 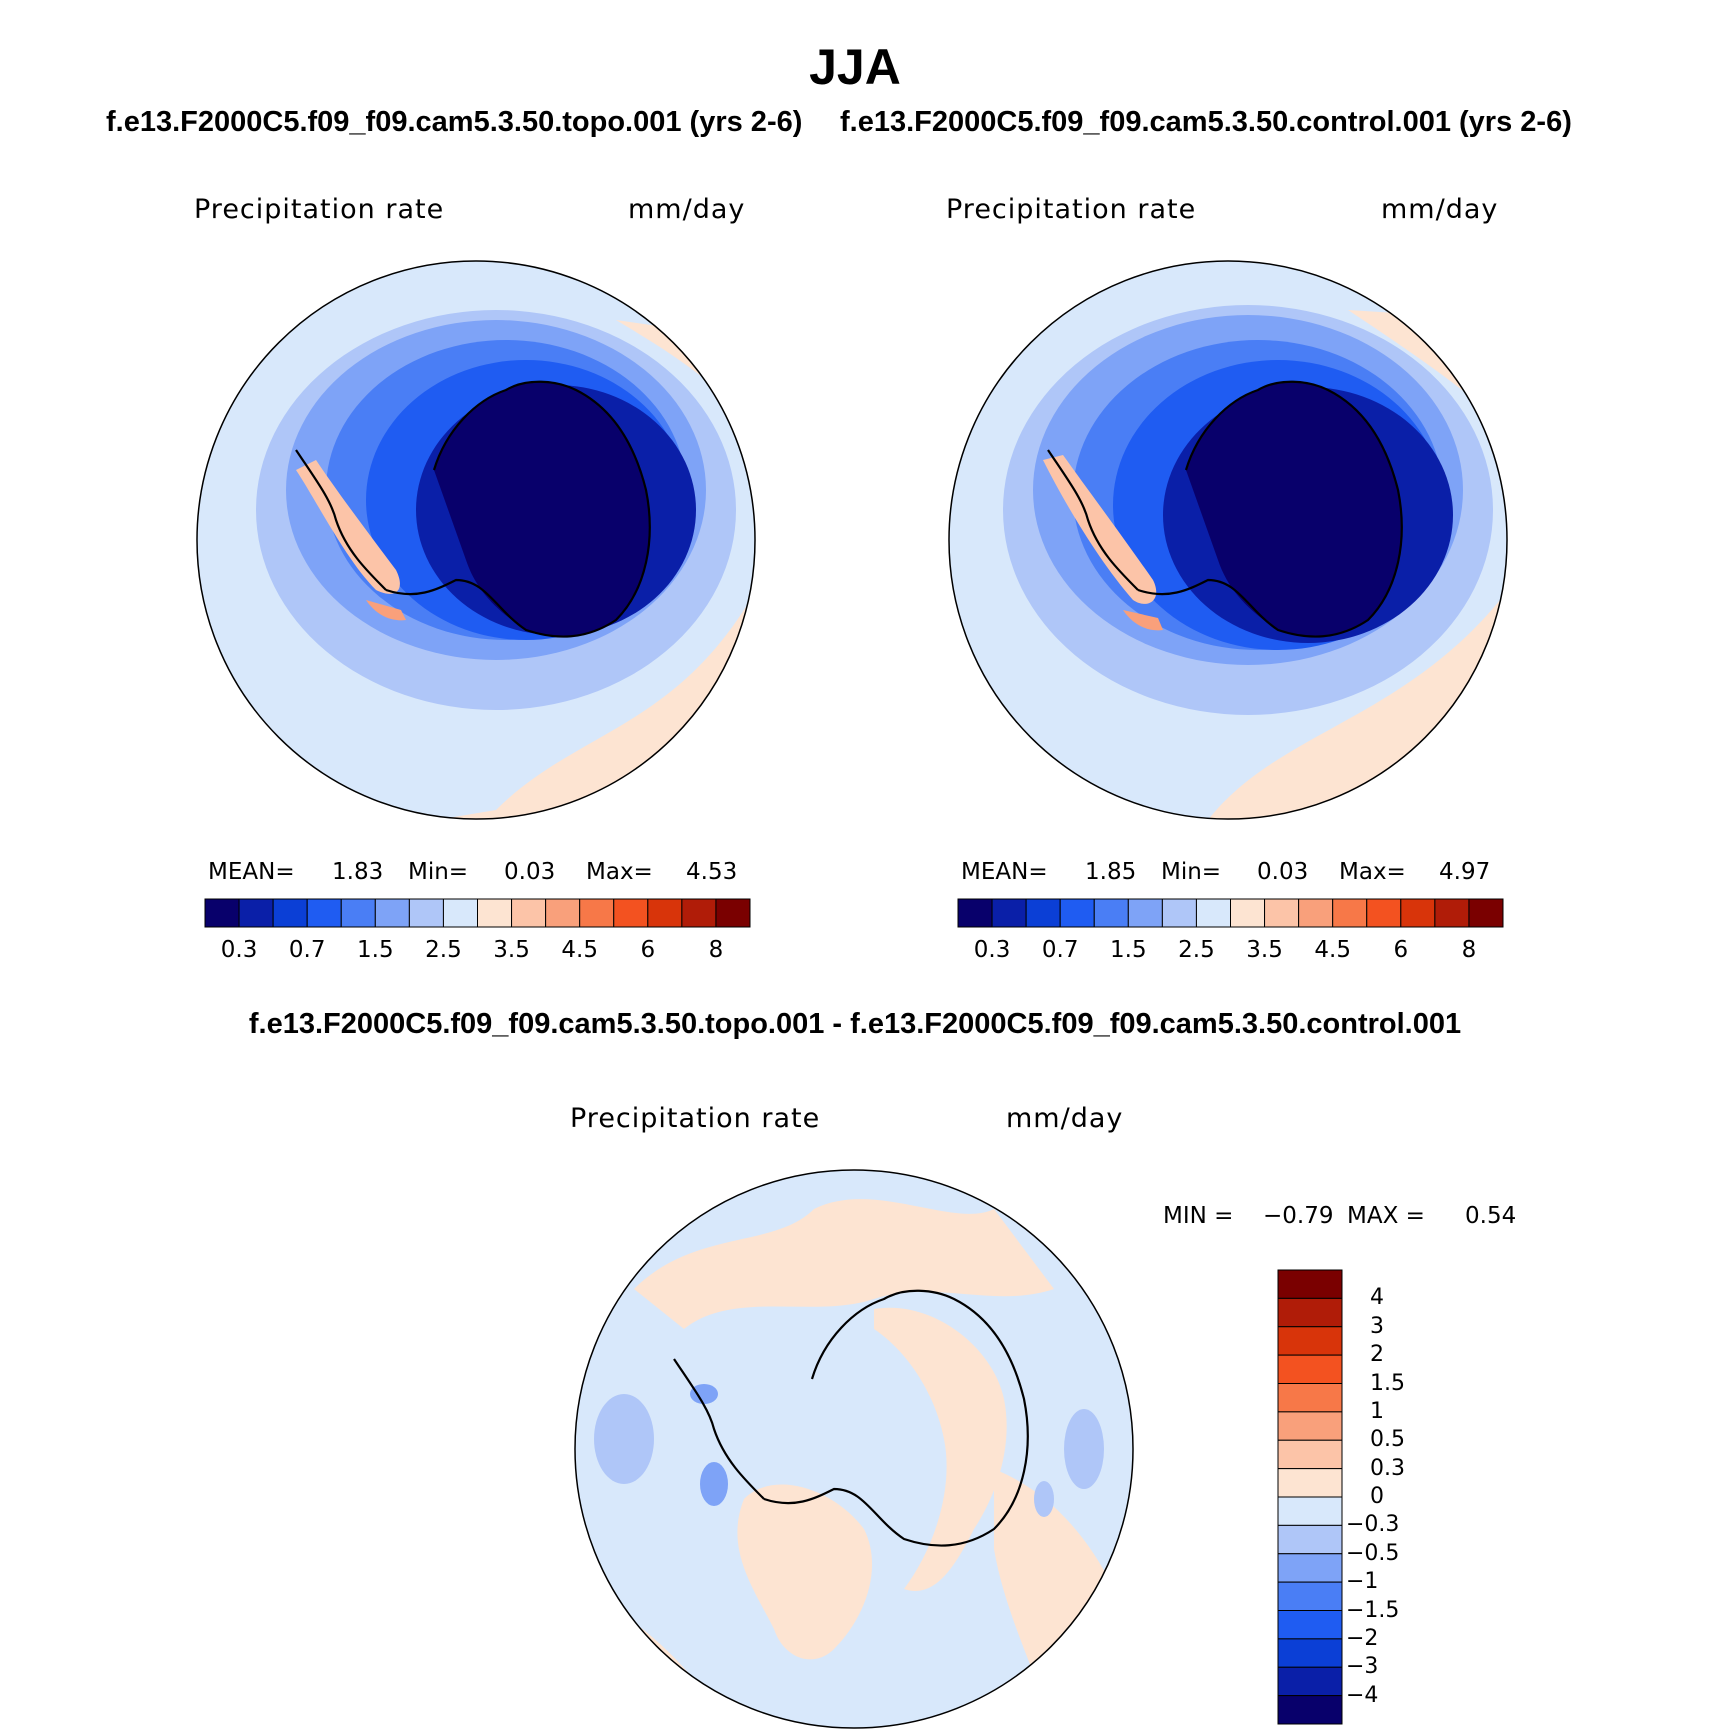 I want to click on colorbar-control, so click(x=1230, y=913).